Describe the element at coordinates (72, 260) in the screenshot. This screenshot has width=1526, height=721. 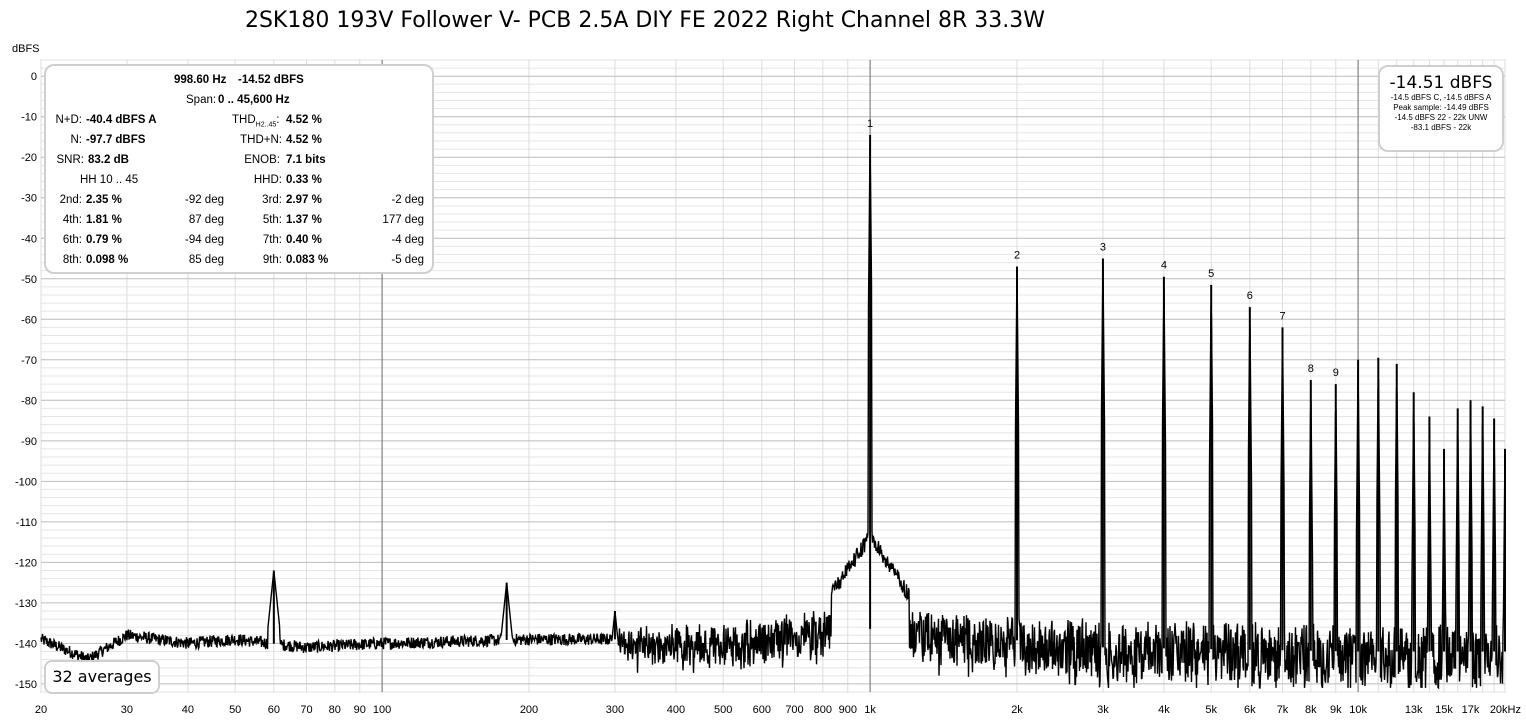
I see `harmonic-label: 8th:` at that location.